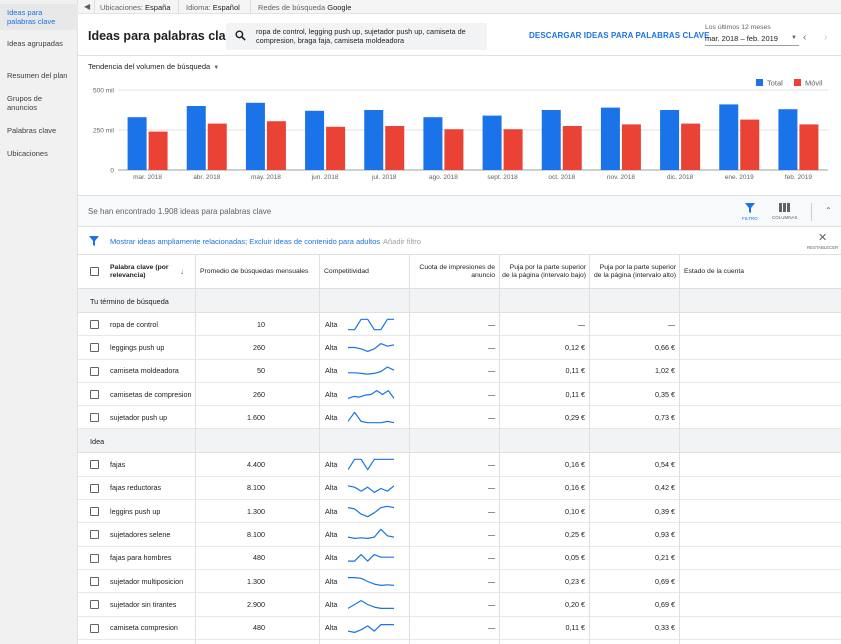 The image size is (841, 644). I want to click on table-row: sujetadores selene 8.100 Alta — 0,25 € 0,93 €, so click(459, 535).